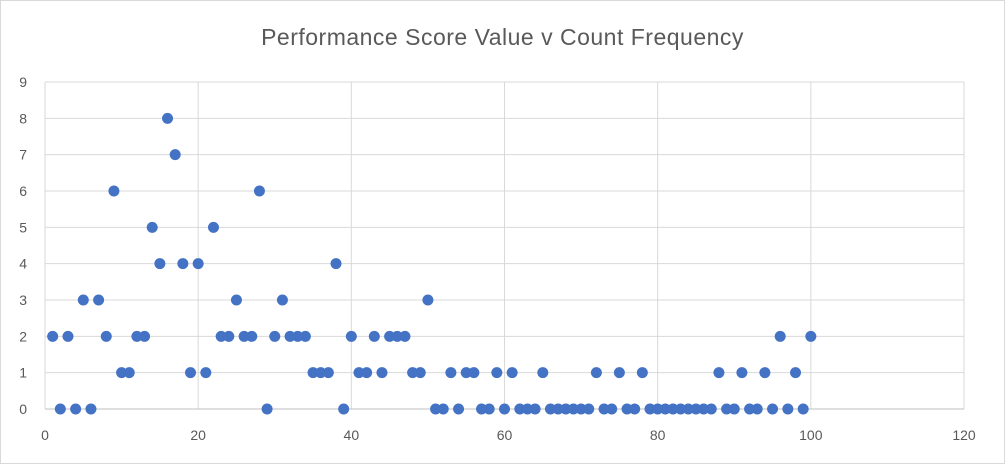 This screenshot has width=1005, height=464. I want to click on x-tick-label: 0, so click(45, 435).